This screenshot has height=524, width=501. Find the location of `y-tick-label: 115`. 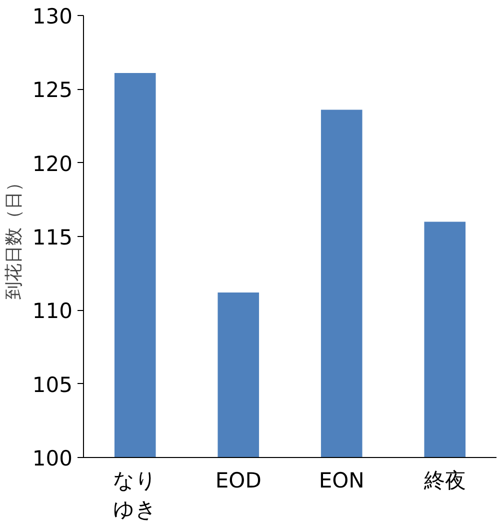

y-tick-label: 115 is located at coordinates (52, 238).